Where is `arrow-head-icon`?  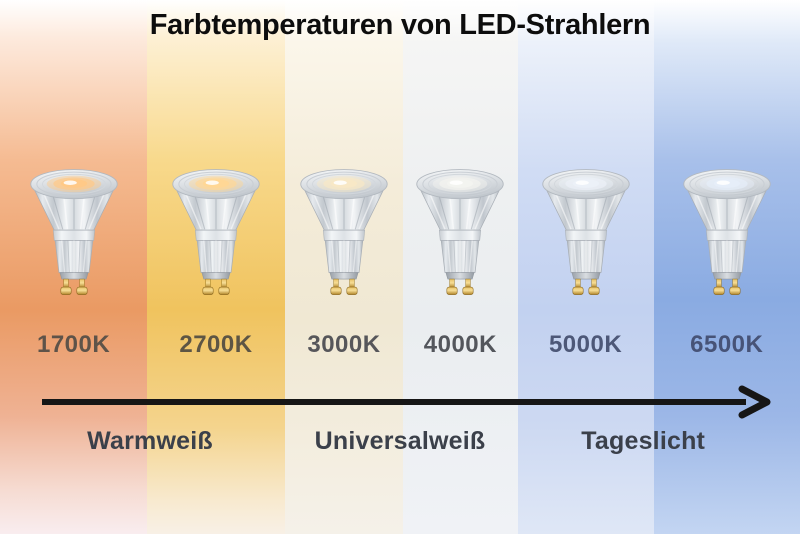 arrow-head-icon is located at coordinates (754, 402).